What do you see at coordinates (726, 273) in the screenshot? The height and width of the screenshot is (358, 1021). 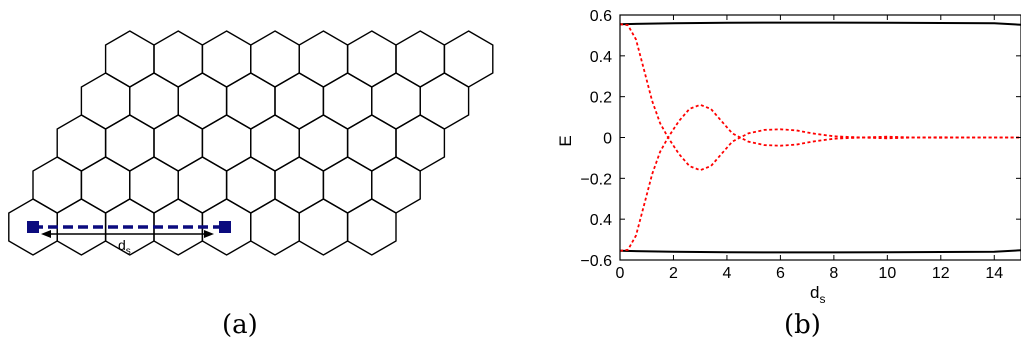 I see `x-tick-label: 4` at bounding box center [726, 273].